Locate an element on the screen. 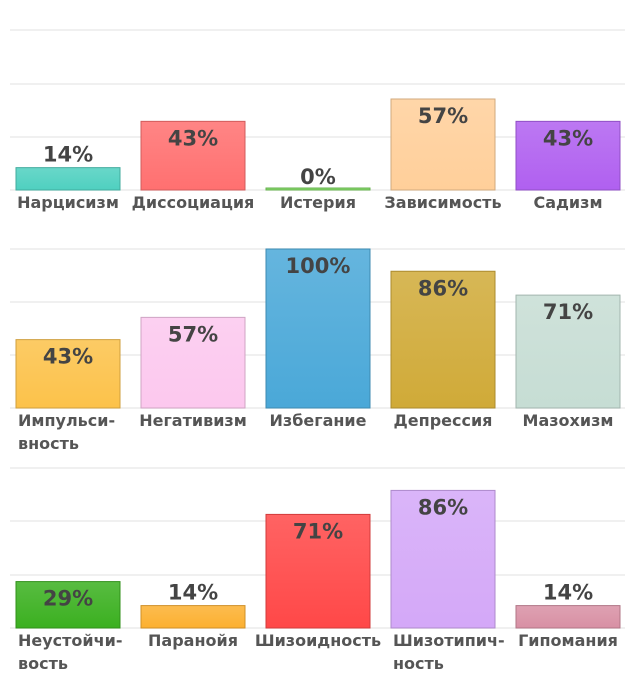  category-label: Импульси- is located at coordinates (66, 420).